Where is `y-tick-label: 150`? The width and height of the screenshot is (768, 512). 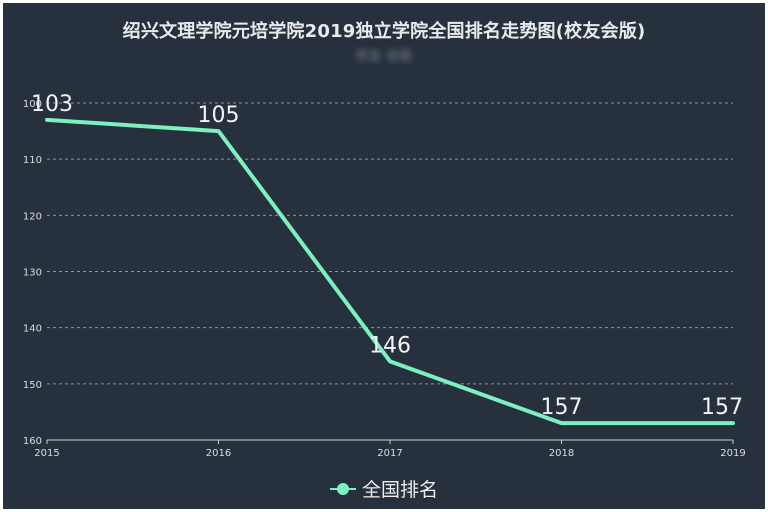
y-tick-label: 150 is located at coordinates (32, 385).